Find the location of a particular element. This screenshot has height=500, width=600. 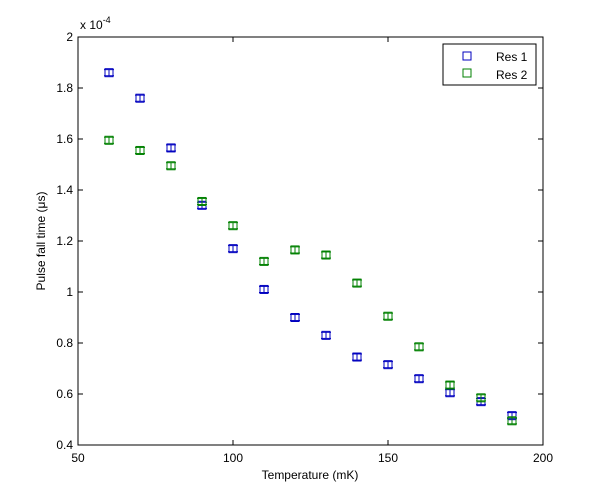

y-axis-exponent: x 10-4 is located at coordinates (95, 23).